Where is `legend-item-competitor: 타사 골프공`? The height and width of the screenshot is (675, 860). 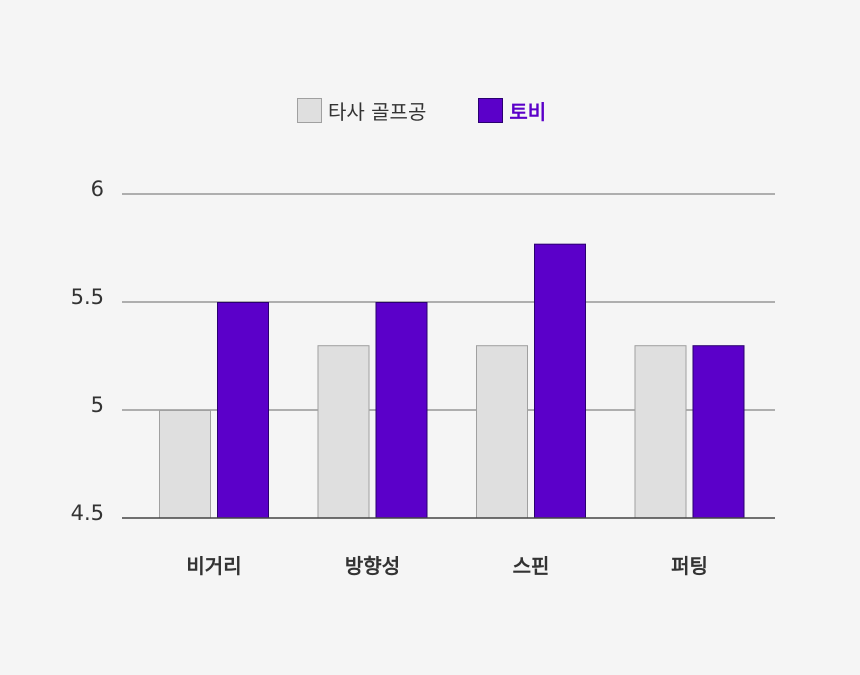 legend-item-competitor: 타사 골프공 is located at coordinates (361, 110).